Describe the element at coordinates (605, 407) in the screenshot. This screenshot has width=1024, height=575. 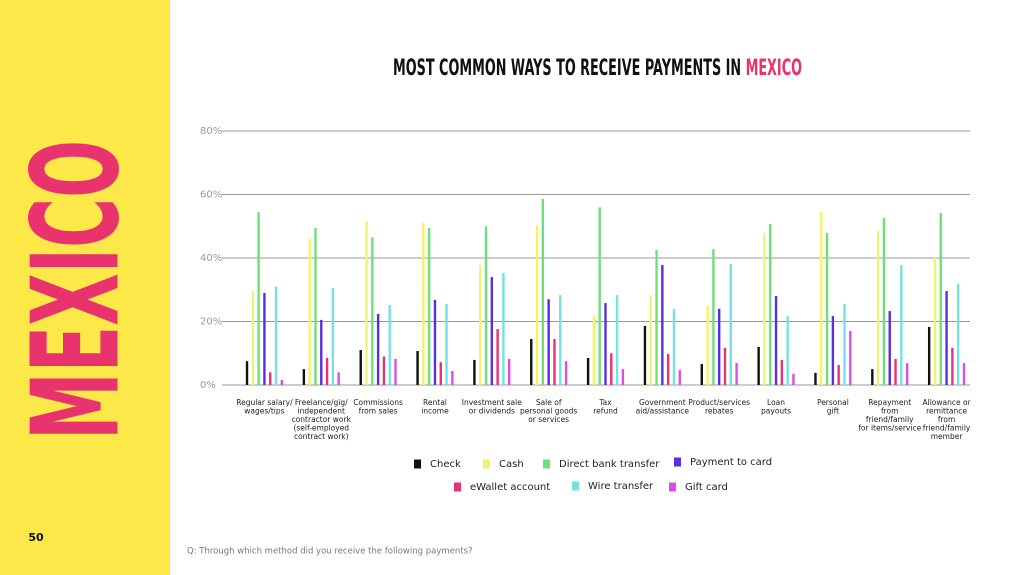
I see `x-tick-label: Tax refund` at that location.